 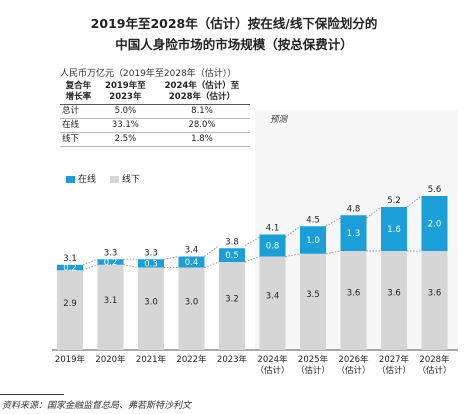 I want to click on legend-item-offline: 线下, so click(x=125, y=178).